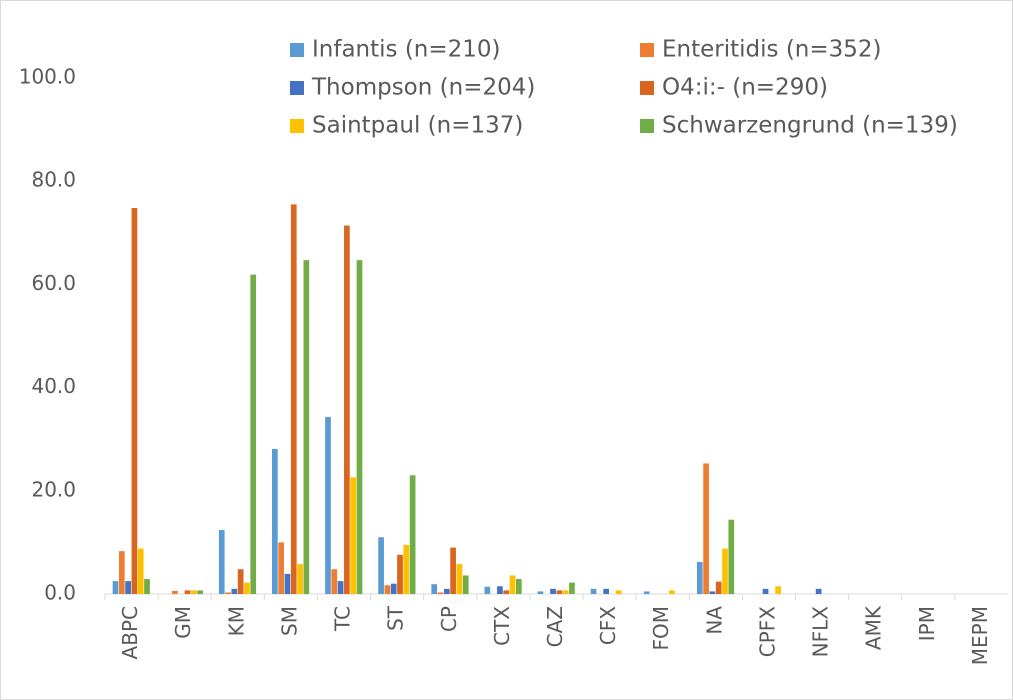 The height and width of the screenshot is (700, 1013). I want to click on y-tick-label: 40.0, so click(53, 386).